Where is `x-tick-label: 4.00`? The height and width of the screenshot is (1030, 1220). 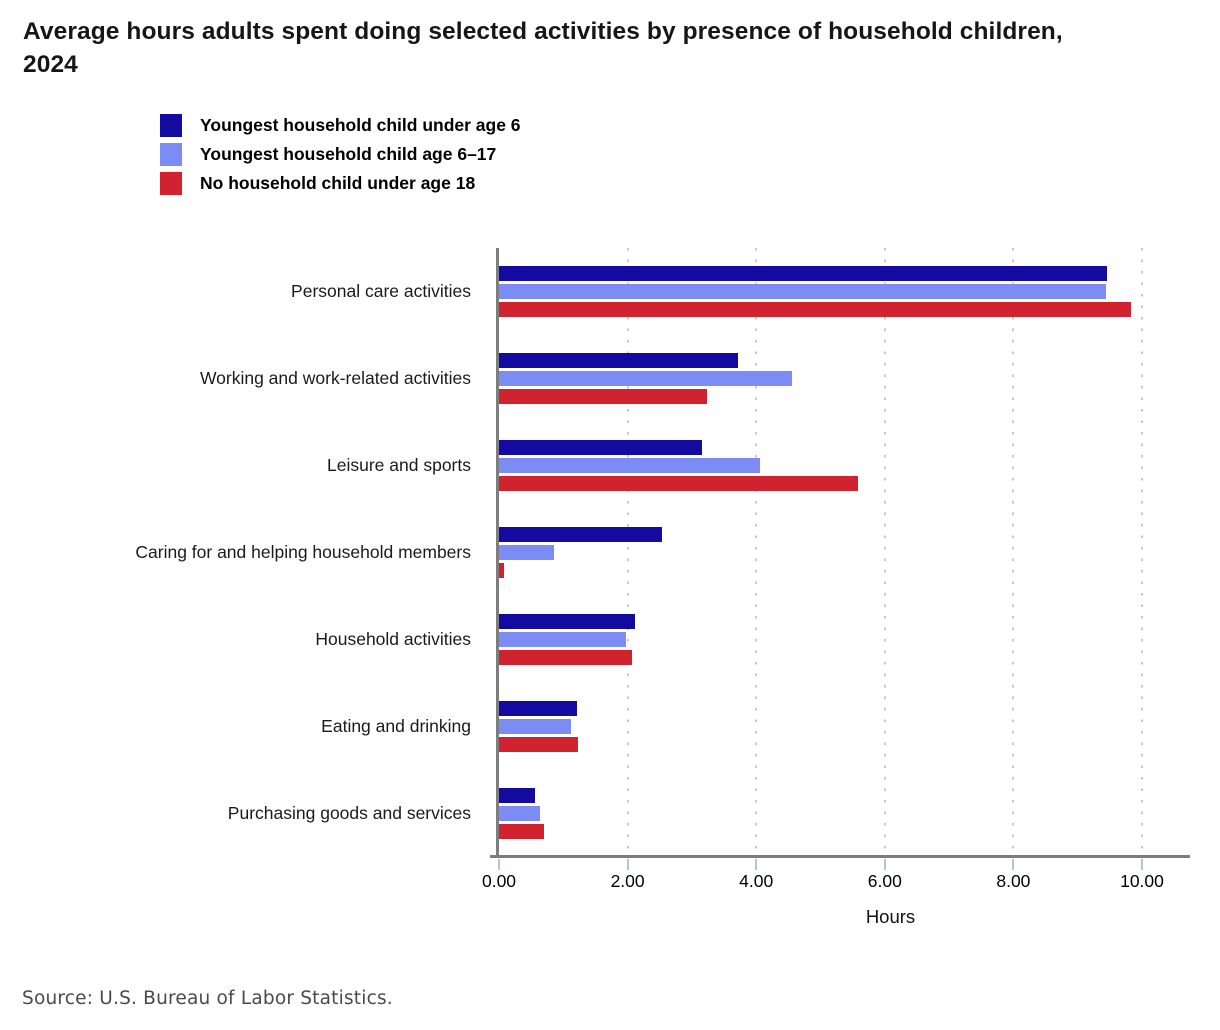 x-tick-label: 4.00 is located at coordinates (756, 881).